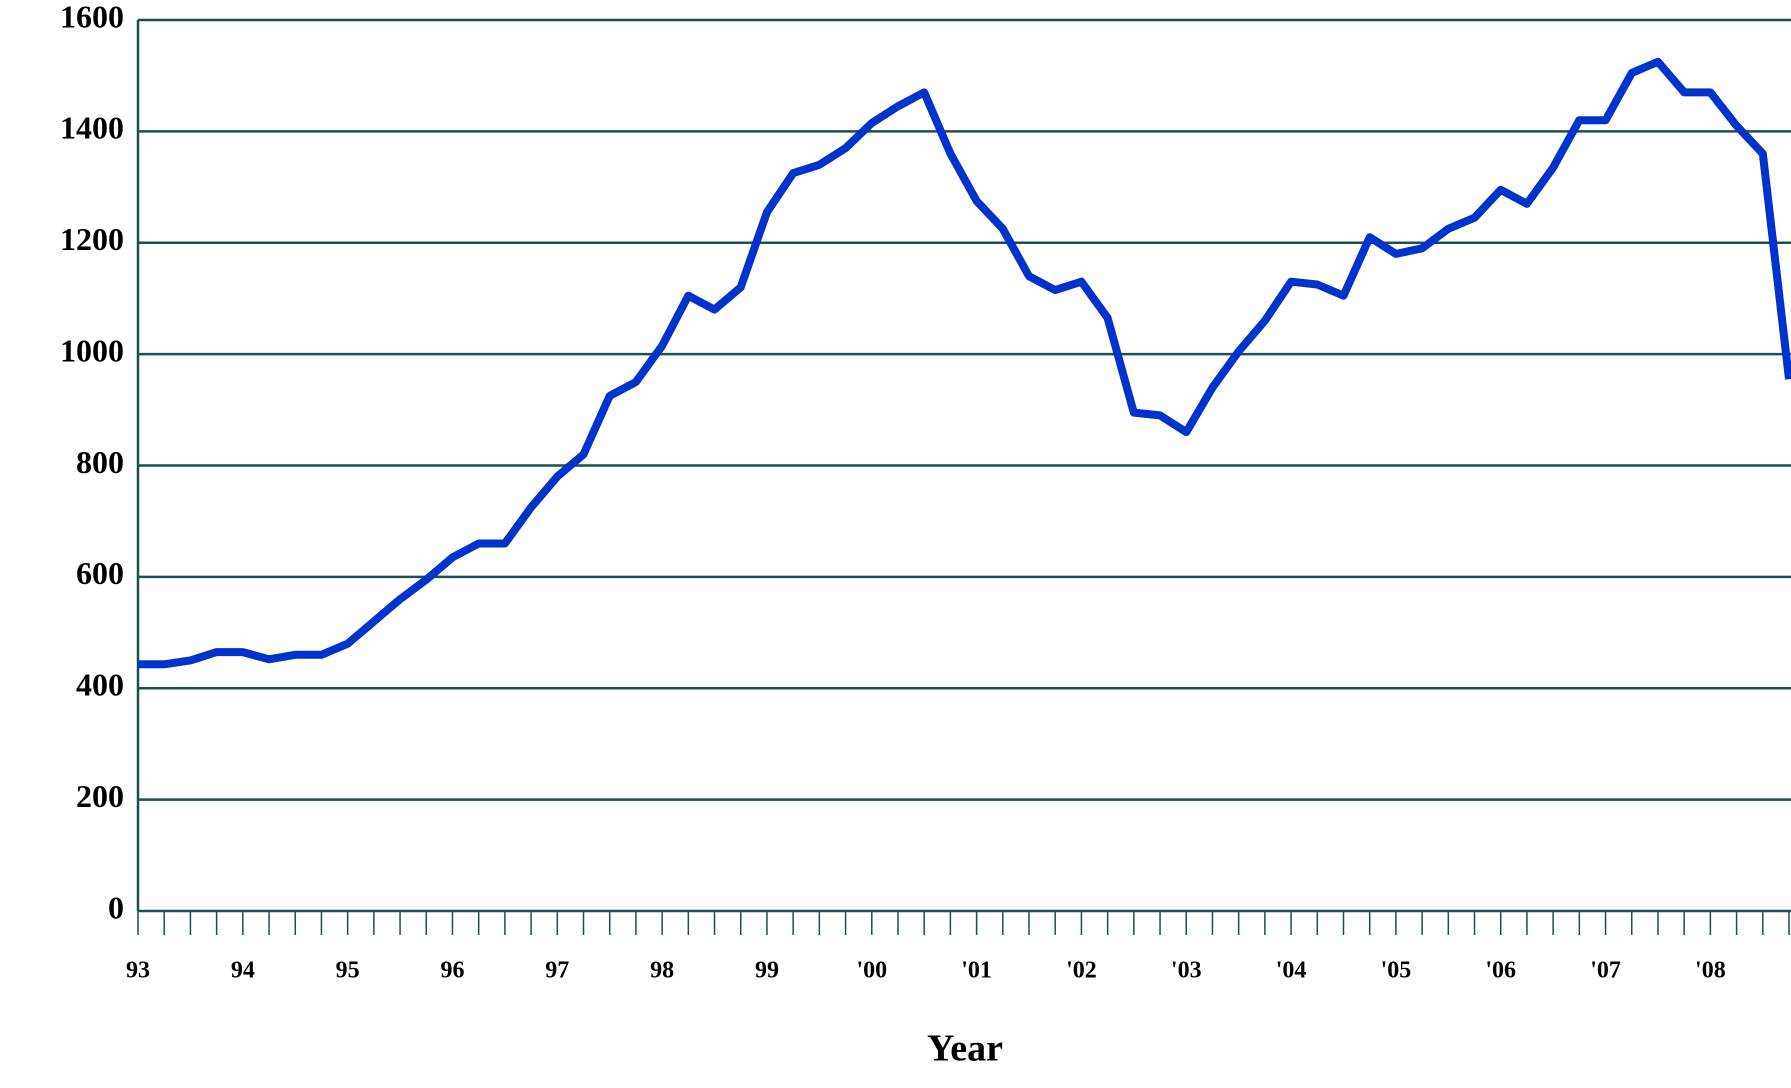 Image resolution: width=1791 pixels, height=1088 pixels. What do you see at coordinates (767, 971) in the screenshot?
I see `x-tick-label: 99` at bounding box center [767, 971].